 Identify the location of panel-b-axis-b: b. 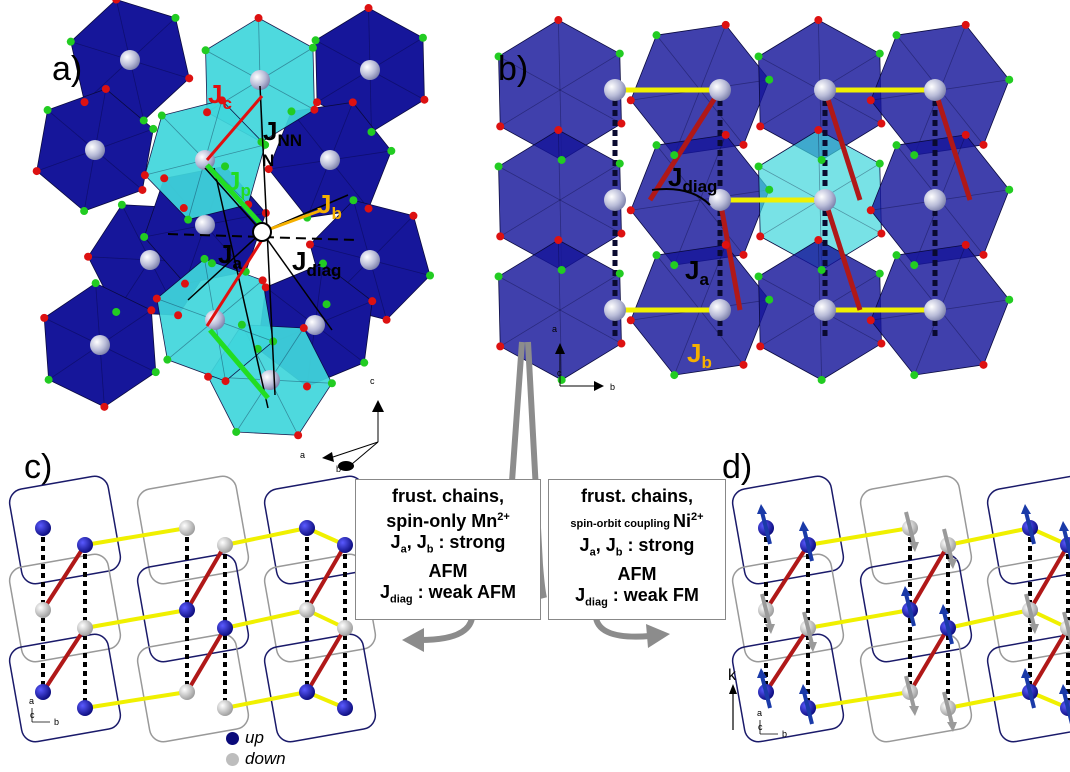
(612, 387).